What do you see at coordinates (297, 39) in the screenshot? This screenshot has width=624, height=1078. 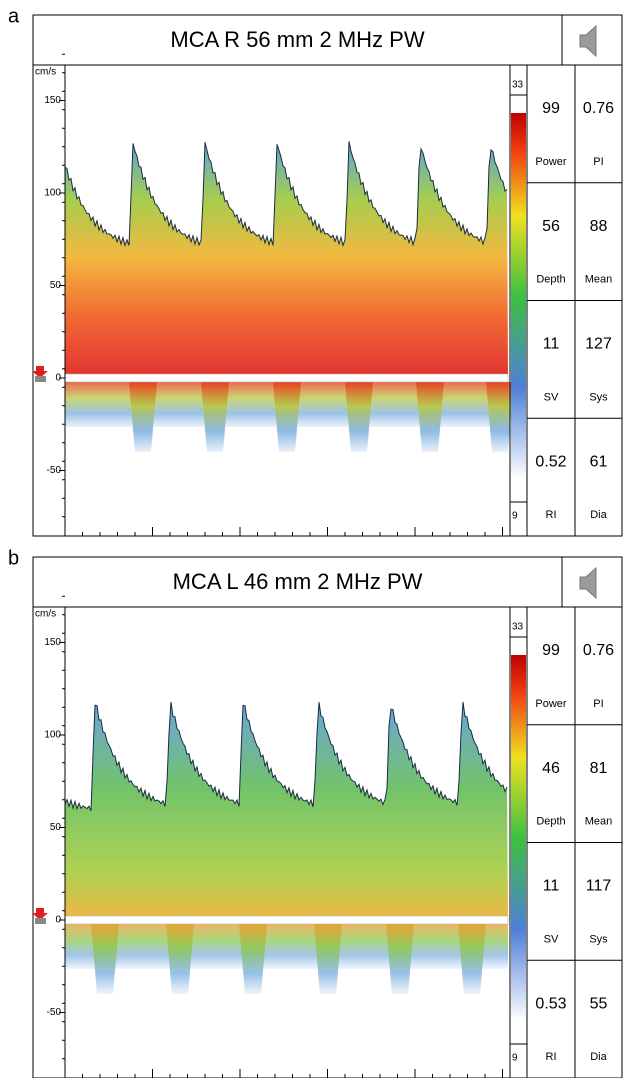 I see `panel-title: MCA R 56 mm 2 MHz PW` at bounding box center [297, 39].